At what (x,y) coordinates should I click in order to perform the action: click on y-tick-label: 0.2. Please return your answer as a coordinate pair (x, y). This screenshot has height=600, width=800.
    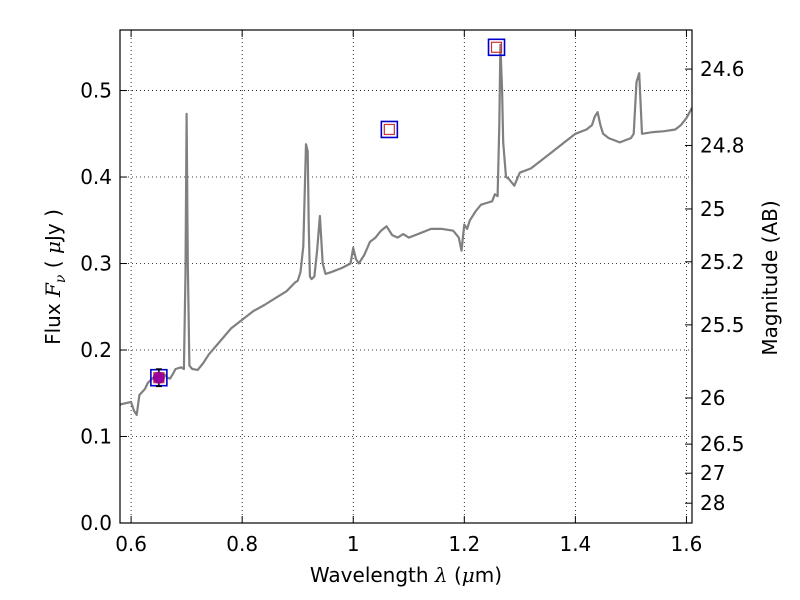
    Looking at the image, I should click on (96, 350).